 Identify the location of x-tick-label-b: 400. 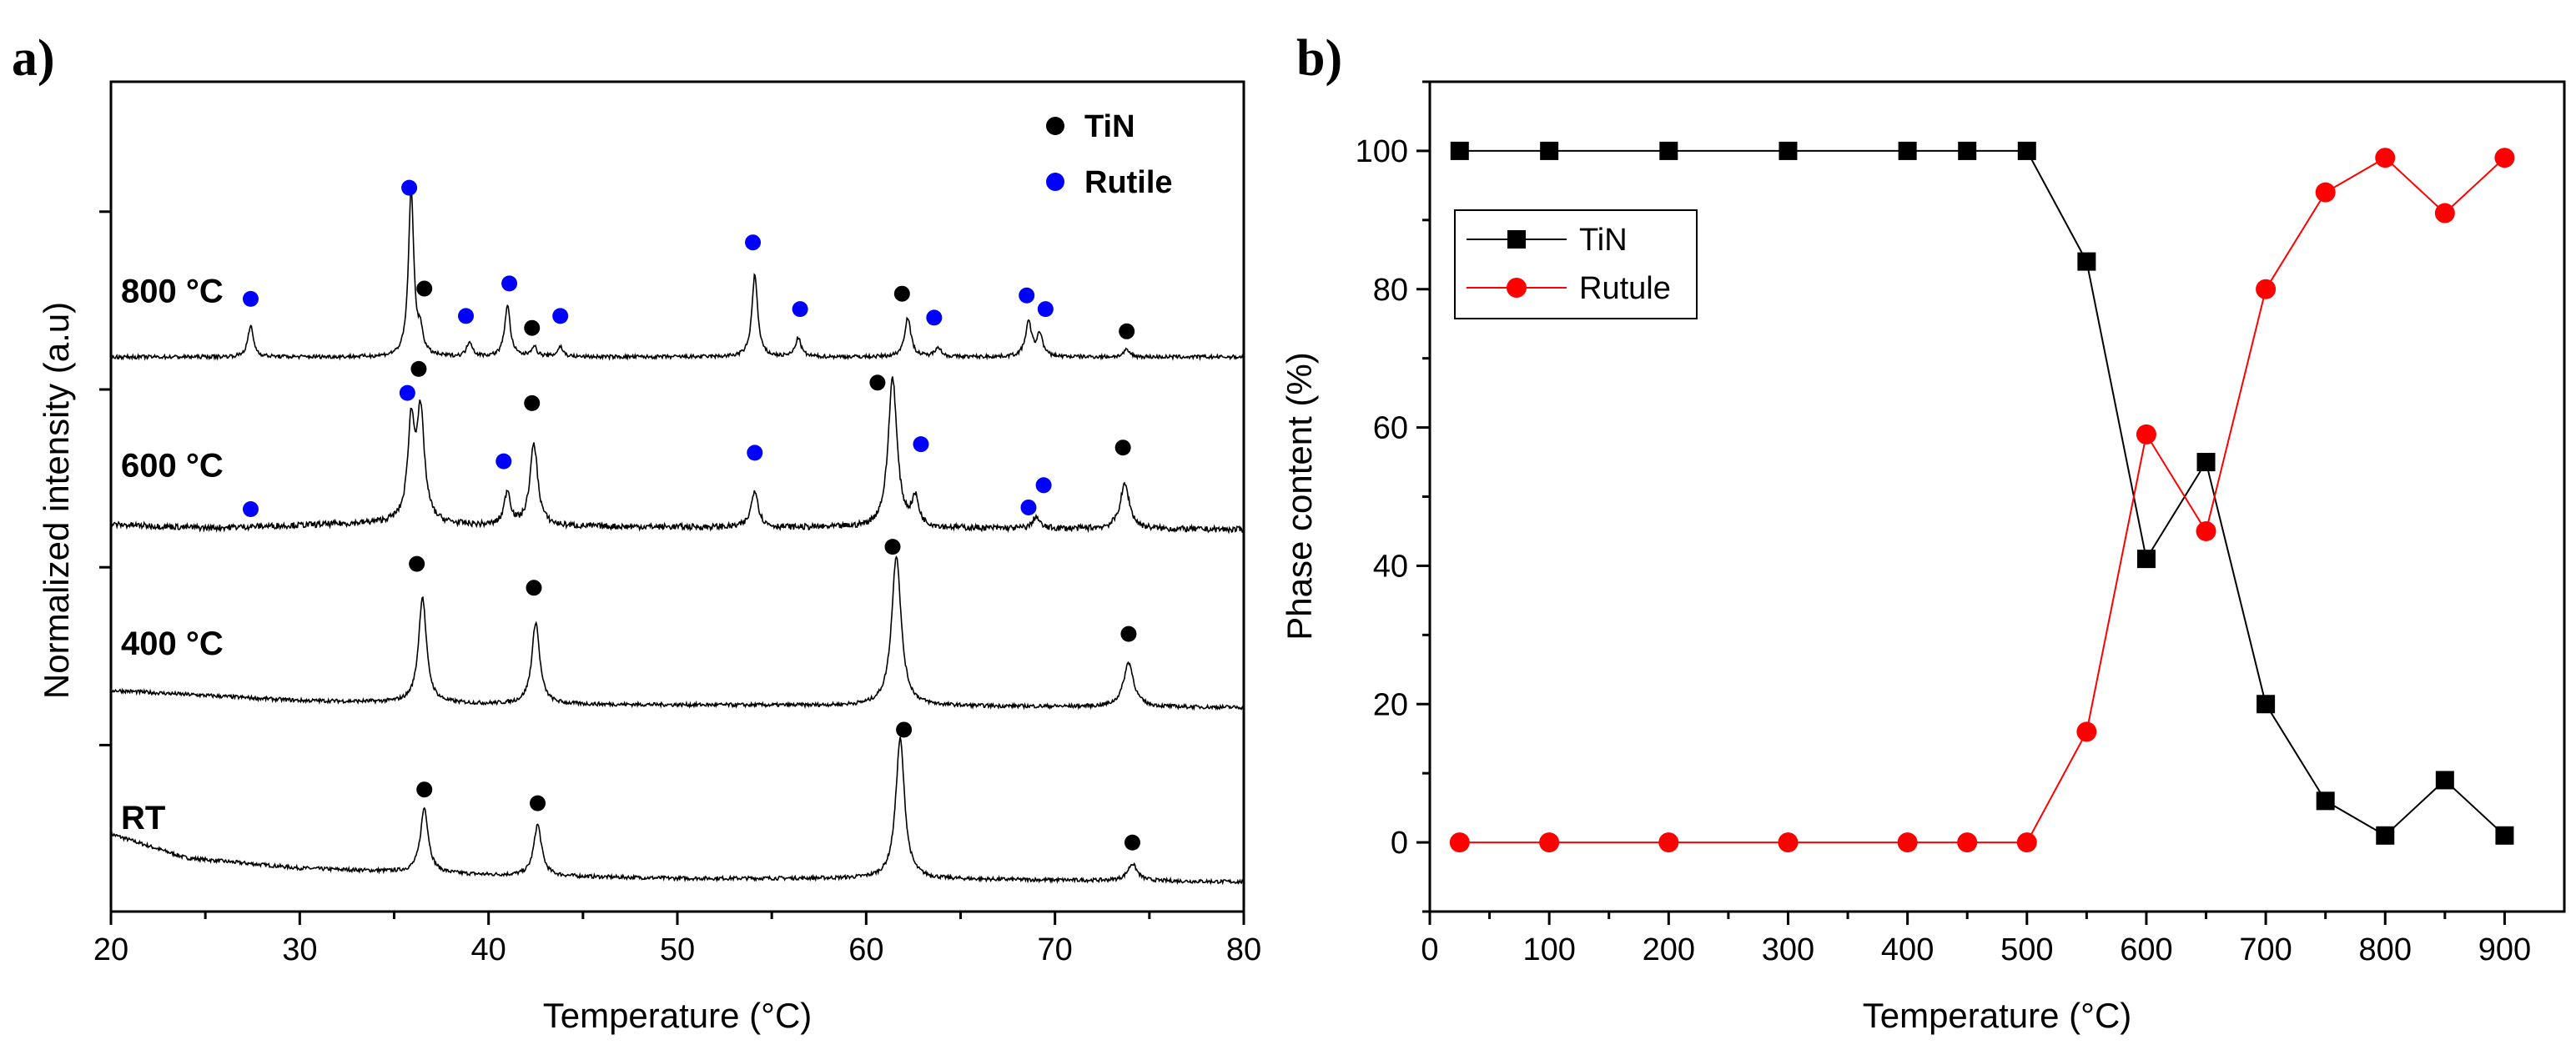
(1907, 949).